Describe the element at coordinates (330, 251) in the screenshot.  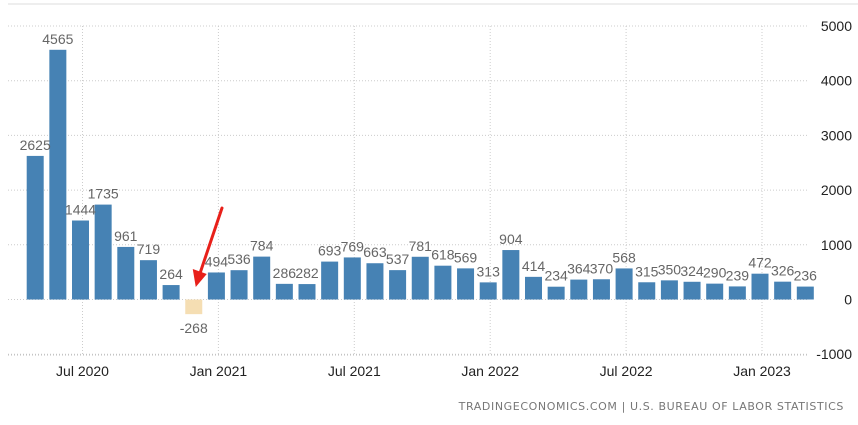
I see `data-label: 693` at that location.